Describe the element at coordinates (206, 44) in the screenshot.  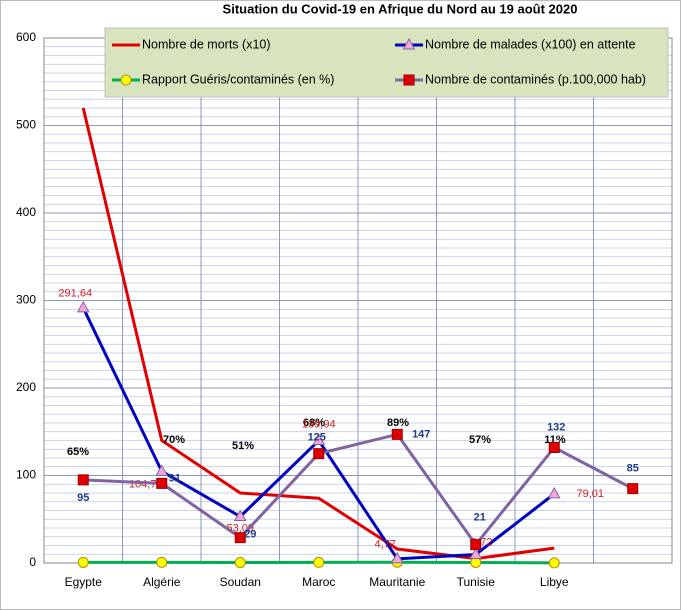
I see `legend-label: Nombre de morts (x10)` at that location.